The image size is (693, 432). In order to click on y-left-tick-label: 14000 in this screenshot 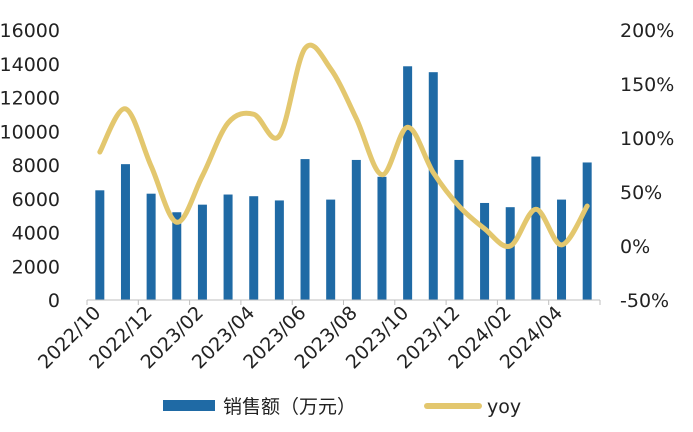, I will do `click(30, 65)`.